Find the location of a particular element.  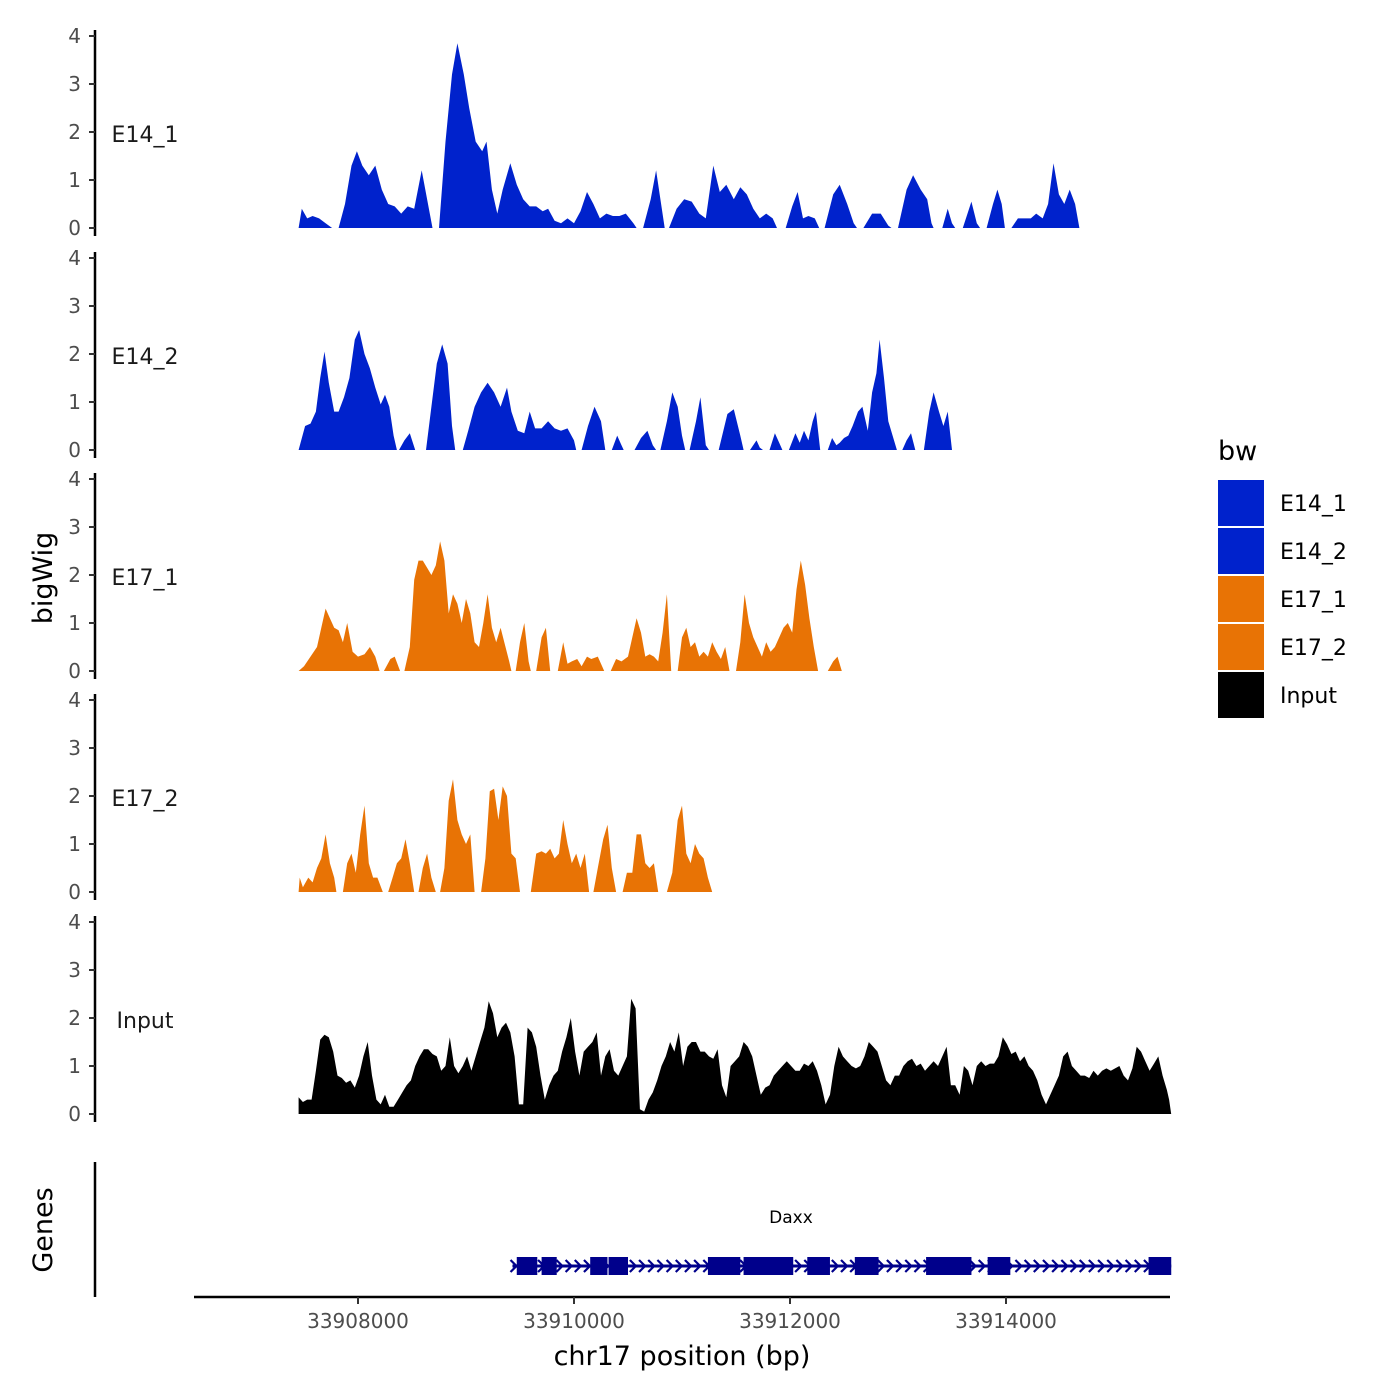

y-tick-label-E17_2-1: 1 is located at coordinates (74, 844).